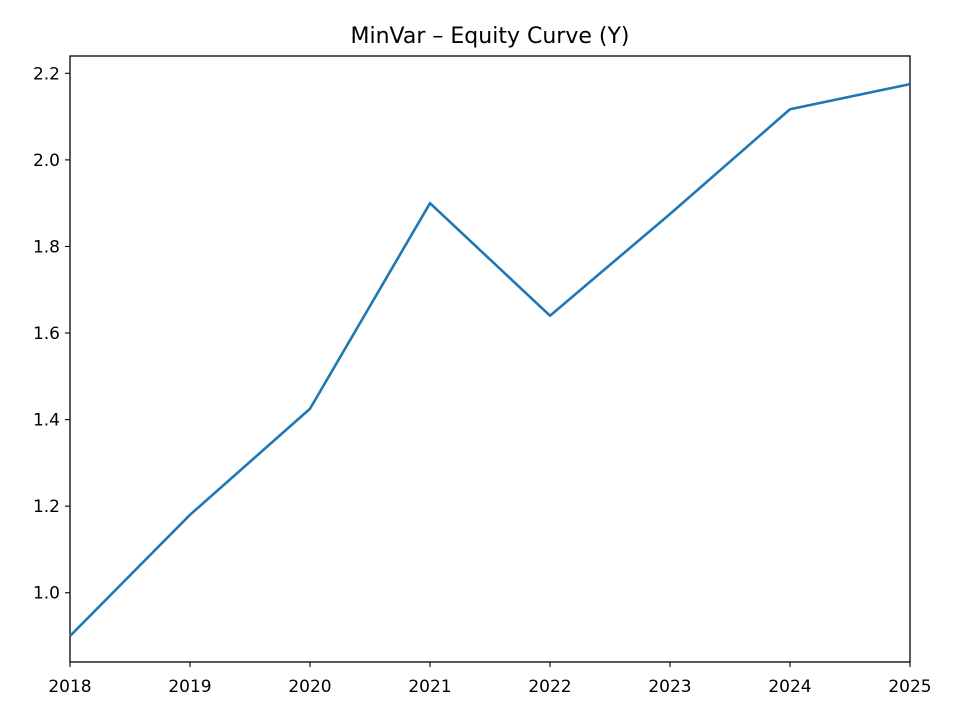  I want to click on x-tick-label: 2025, so click(909, 687).